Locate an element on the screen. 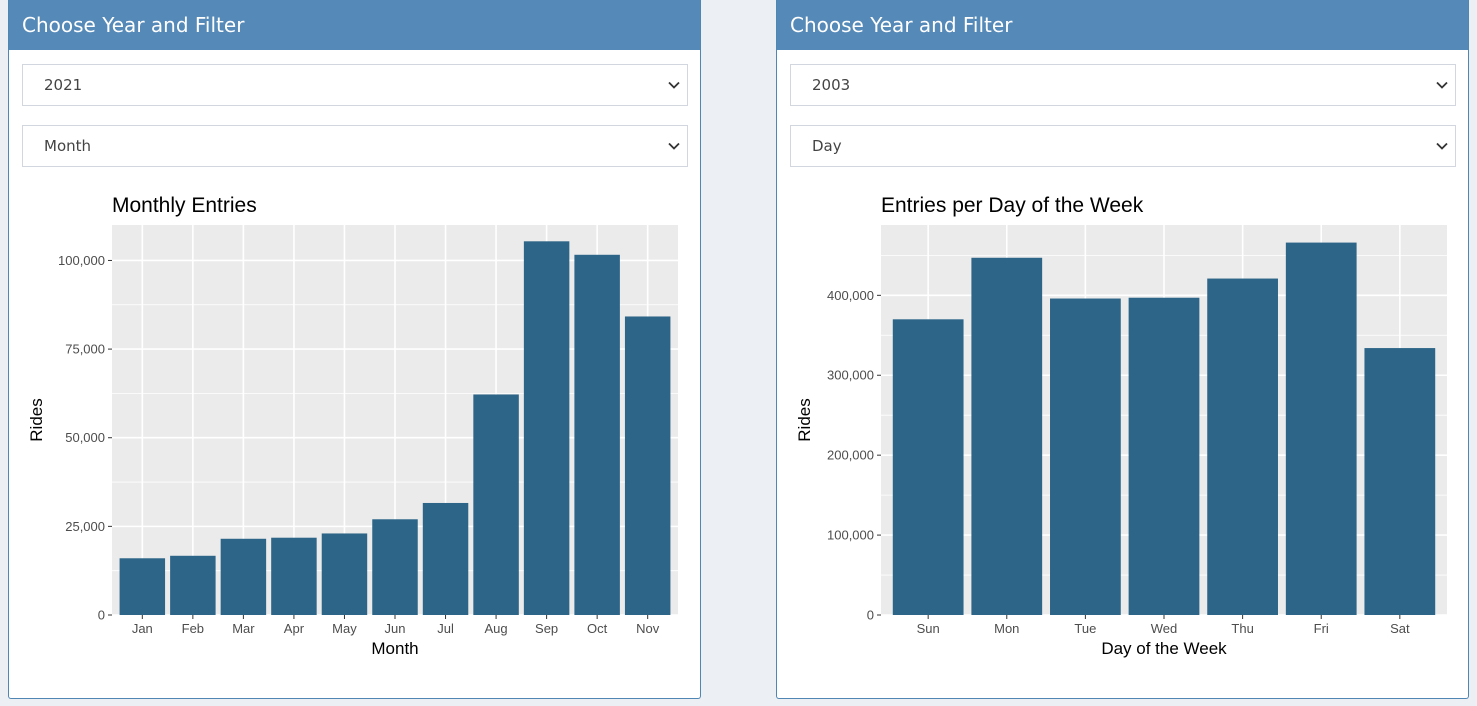 This screenshot has height=706, width=1477. monthly-y-tick-label: 50,000 is located at coordinates (85, 437).